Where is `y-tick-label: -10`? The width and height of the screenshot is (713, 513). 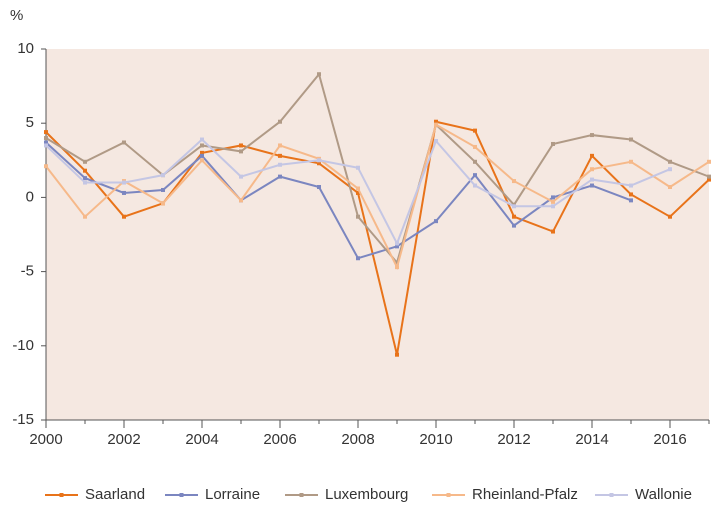
y-tick-label: -10 is located at coordinates (23, 345).